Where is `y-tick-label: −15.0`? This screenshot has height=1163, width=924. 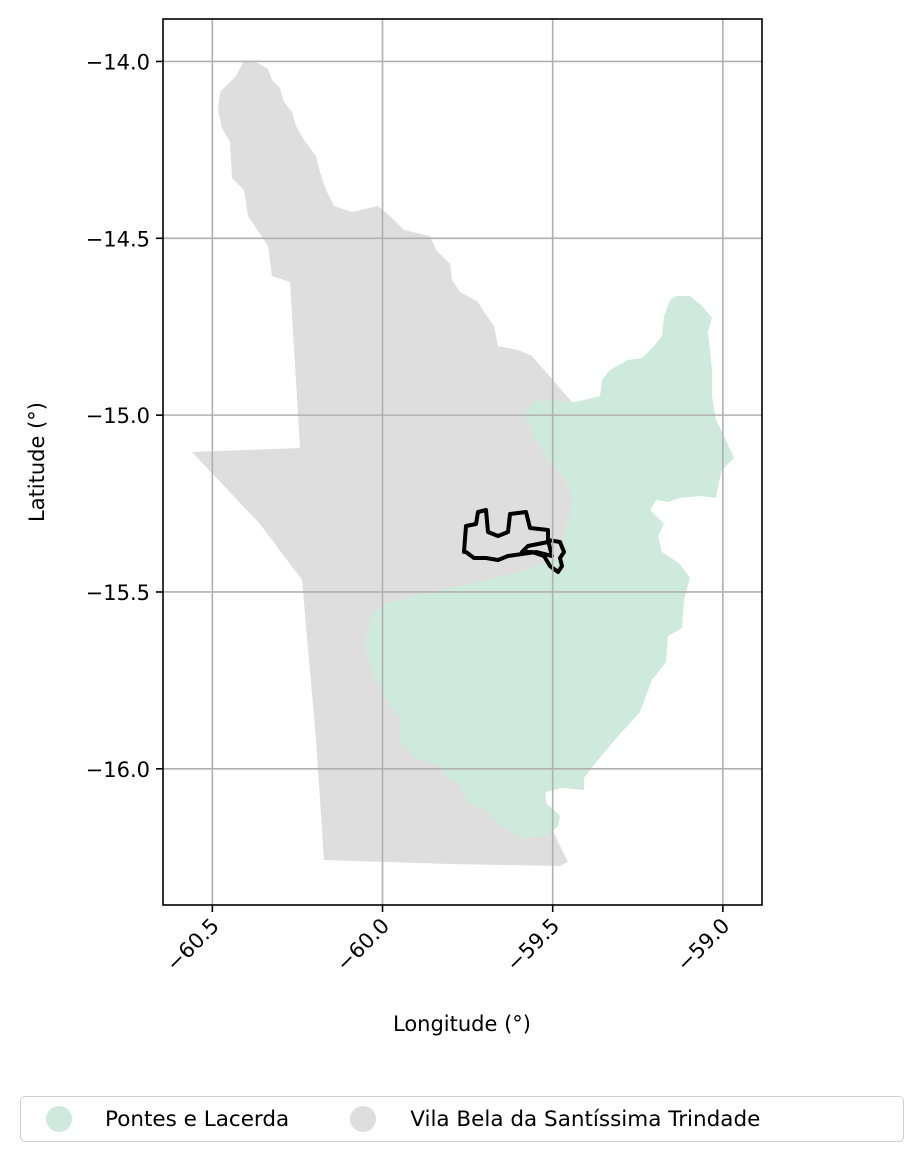 y-tick-label: −15.0 is located at coordinates (118, 416).